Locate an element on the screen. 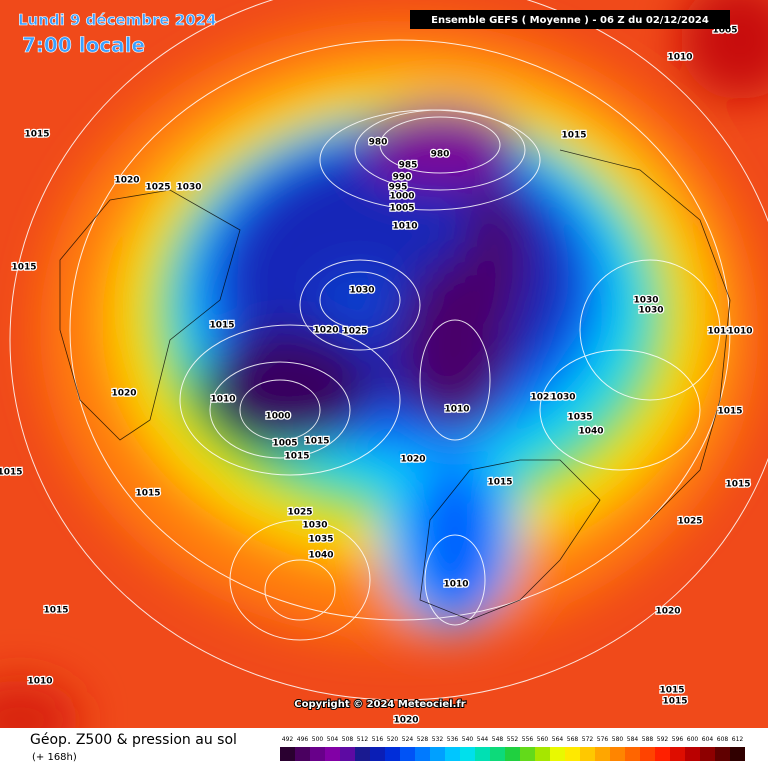 The width and height of the screenshot is (768, 768). isobar-label: 990 is located at coordinates (402, 178).